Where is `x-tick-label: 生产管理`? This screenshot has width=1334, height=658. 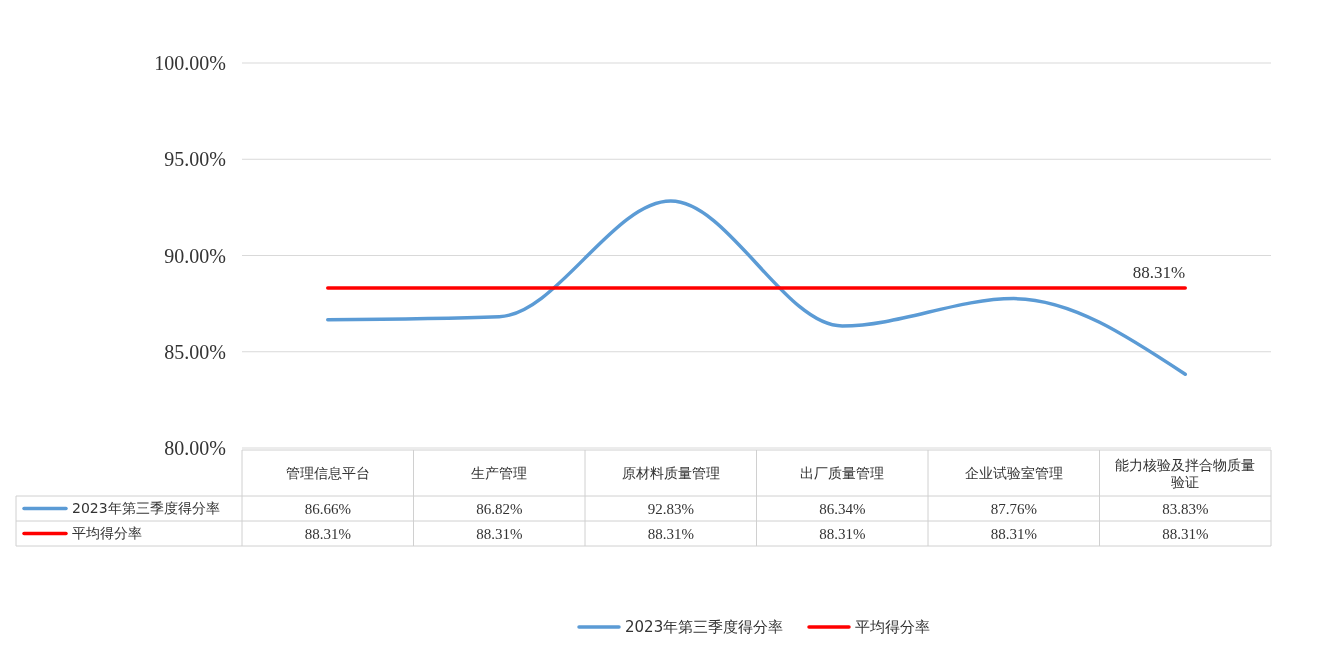 x-tick-label: 生产管理 is located at coordinates (499, 472).